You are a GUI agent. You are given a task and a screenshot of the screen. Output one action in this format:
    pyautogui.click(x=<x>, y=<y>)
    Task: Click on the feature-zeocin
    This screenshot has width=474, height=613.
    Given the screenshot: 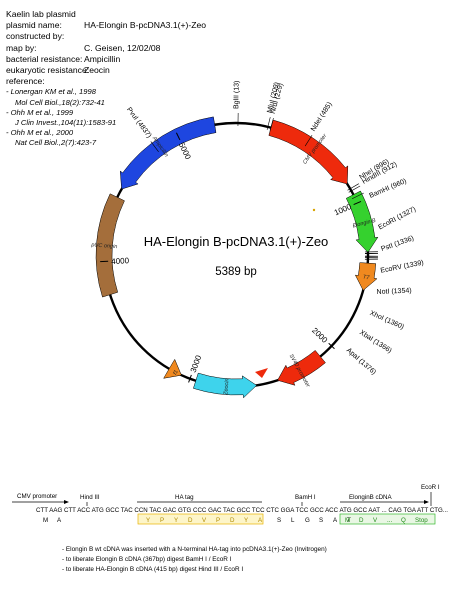 What is the action you would take?
    pyautogui.click(x=225, y=385)
    